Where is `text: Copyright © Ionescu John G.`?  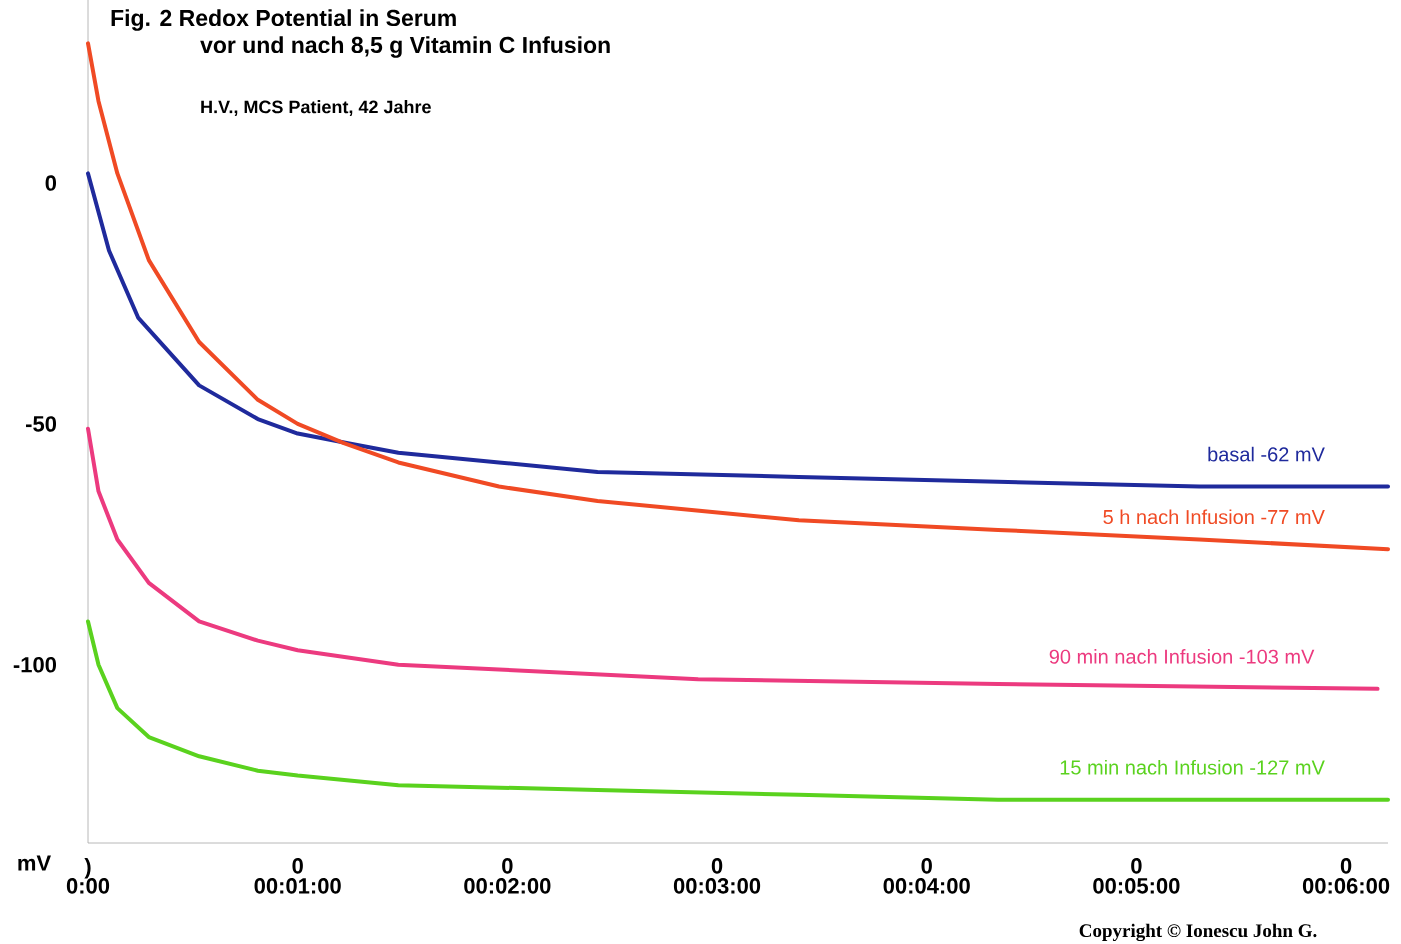 text: Copyright © Ionescu John G. is located at coordinates (1198, 932).